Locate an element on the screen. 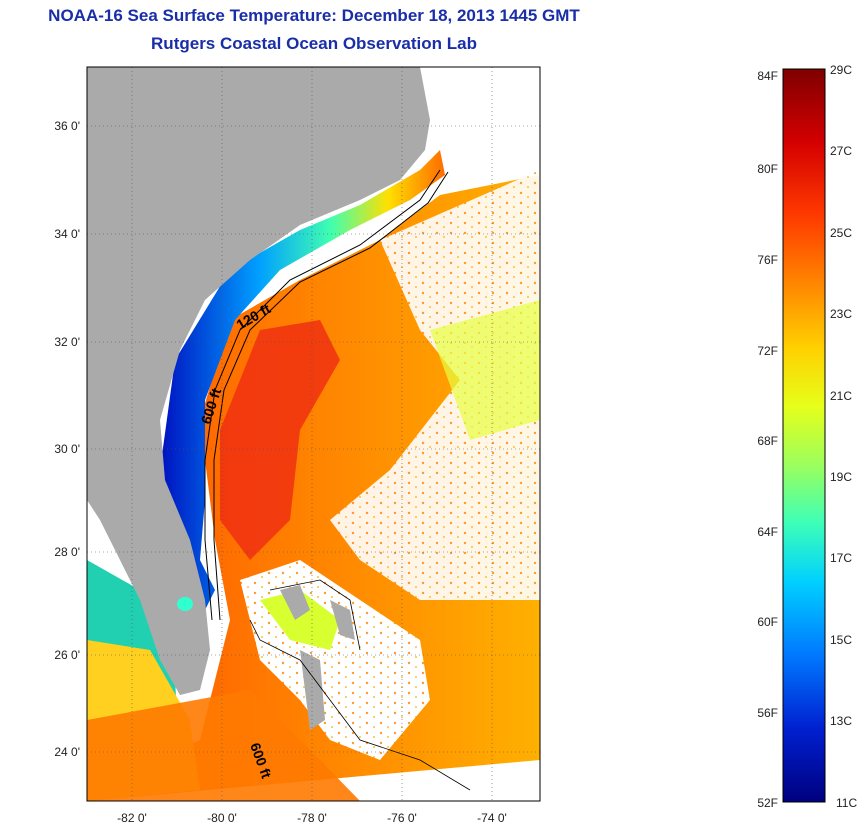 The image size is (864, 832). celsius-label: 11C is located at coordinates (846, 803).